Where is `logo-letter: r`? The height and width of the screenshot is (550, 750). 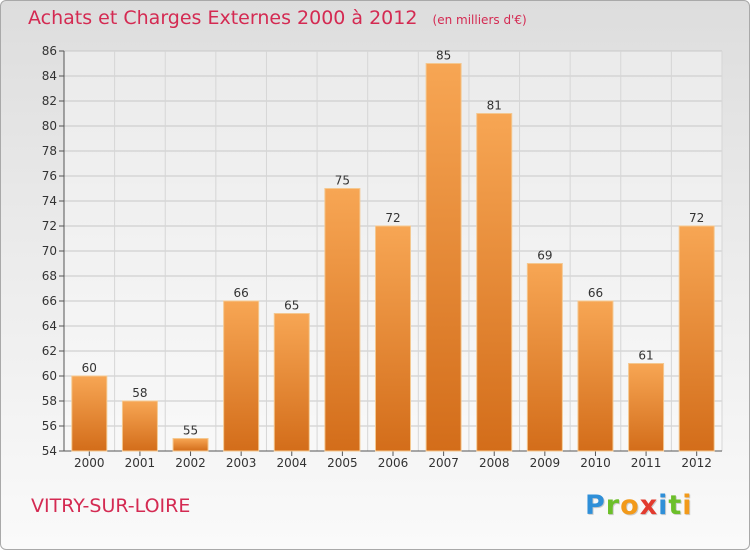
logo-letter: r is located at coordinates (613, 505).